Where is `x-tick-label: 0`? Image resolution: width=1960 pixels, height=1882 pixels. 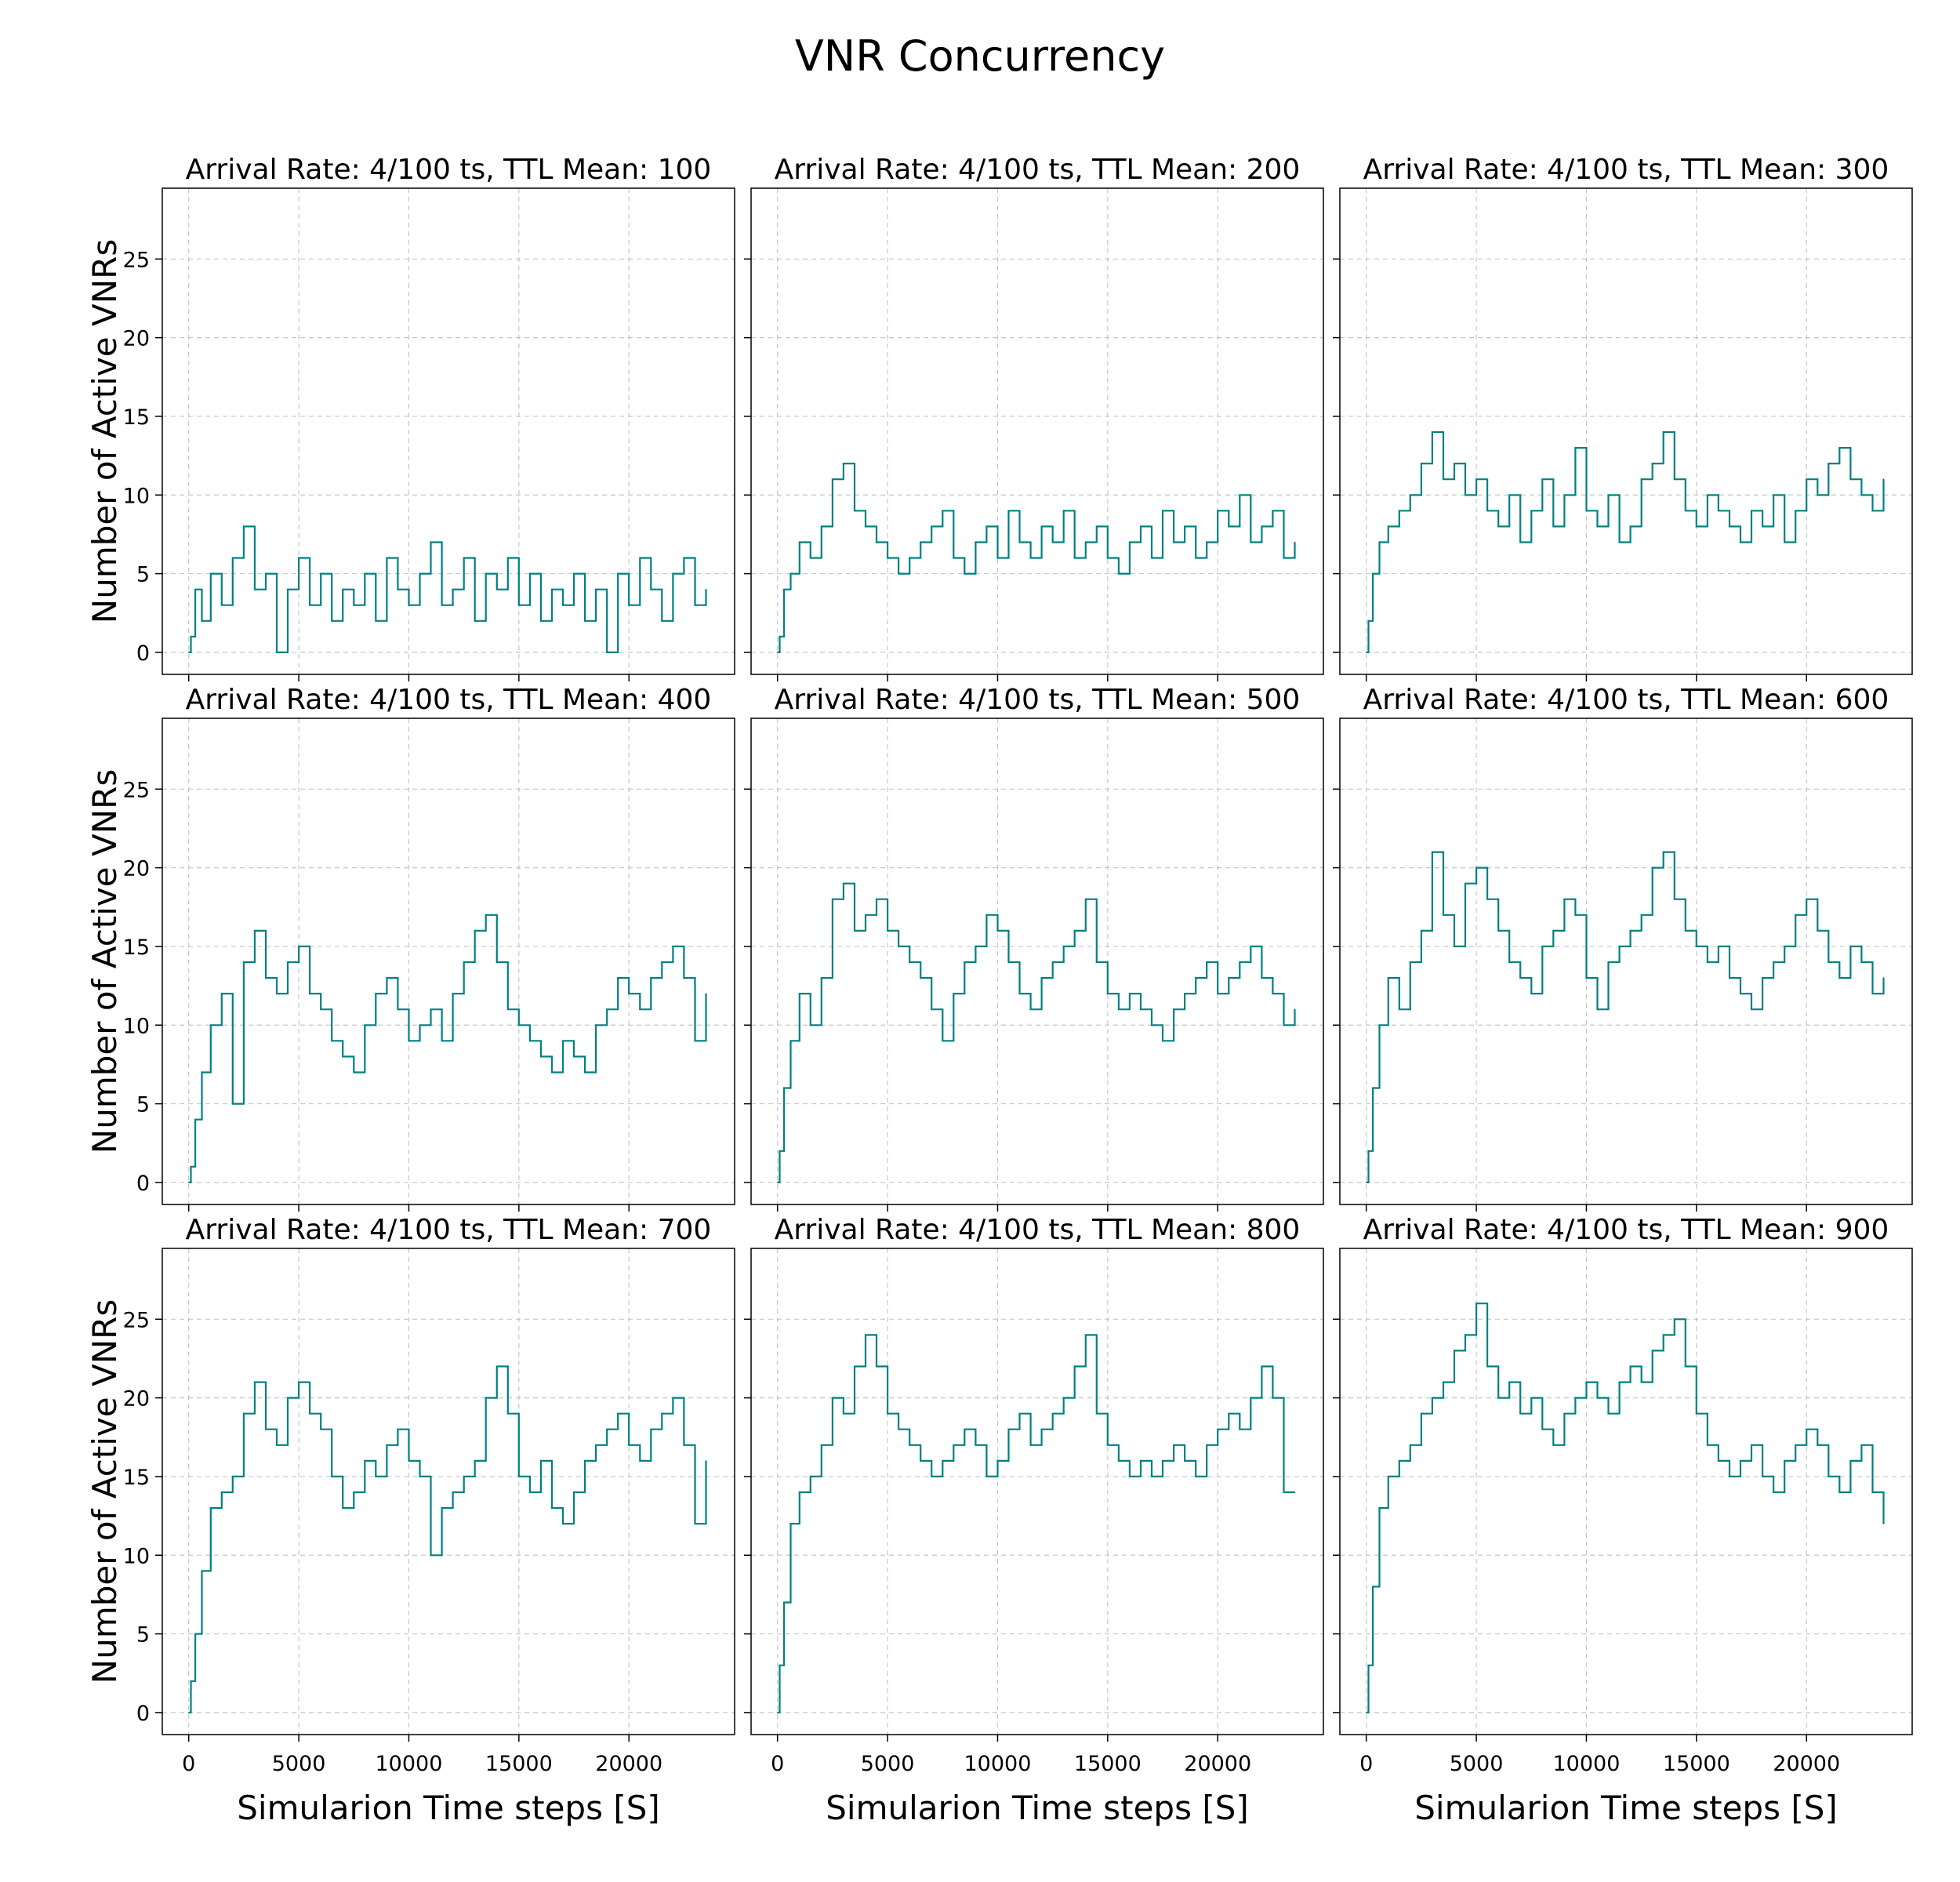 x-tick-label: 0 is located at coordinates (188, 1764).